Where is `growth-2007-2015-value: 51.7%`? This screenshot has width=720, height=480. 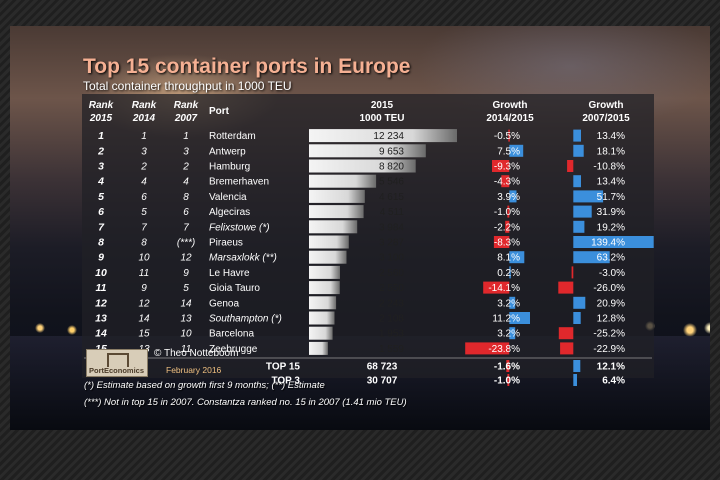
growth-2007-2015-value: 51.7% is located at coordinates (611, 197).